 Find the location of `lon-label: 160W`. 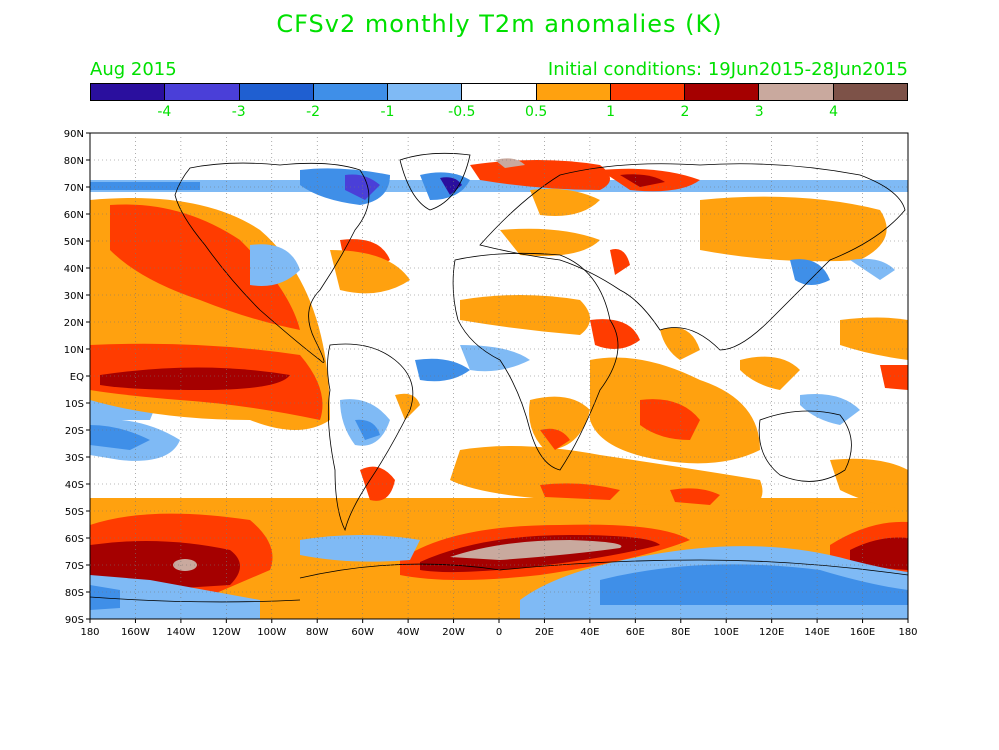

lon-label: 160W is located at coordinates (135, 632).